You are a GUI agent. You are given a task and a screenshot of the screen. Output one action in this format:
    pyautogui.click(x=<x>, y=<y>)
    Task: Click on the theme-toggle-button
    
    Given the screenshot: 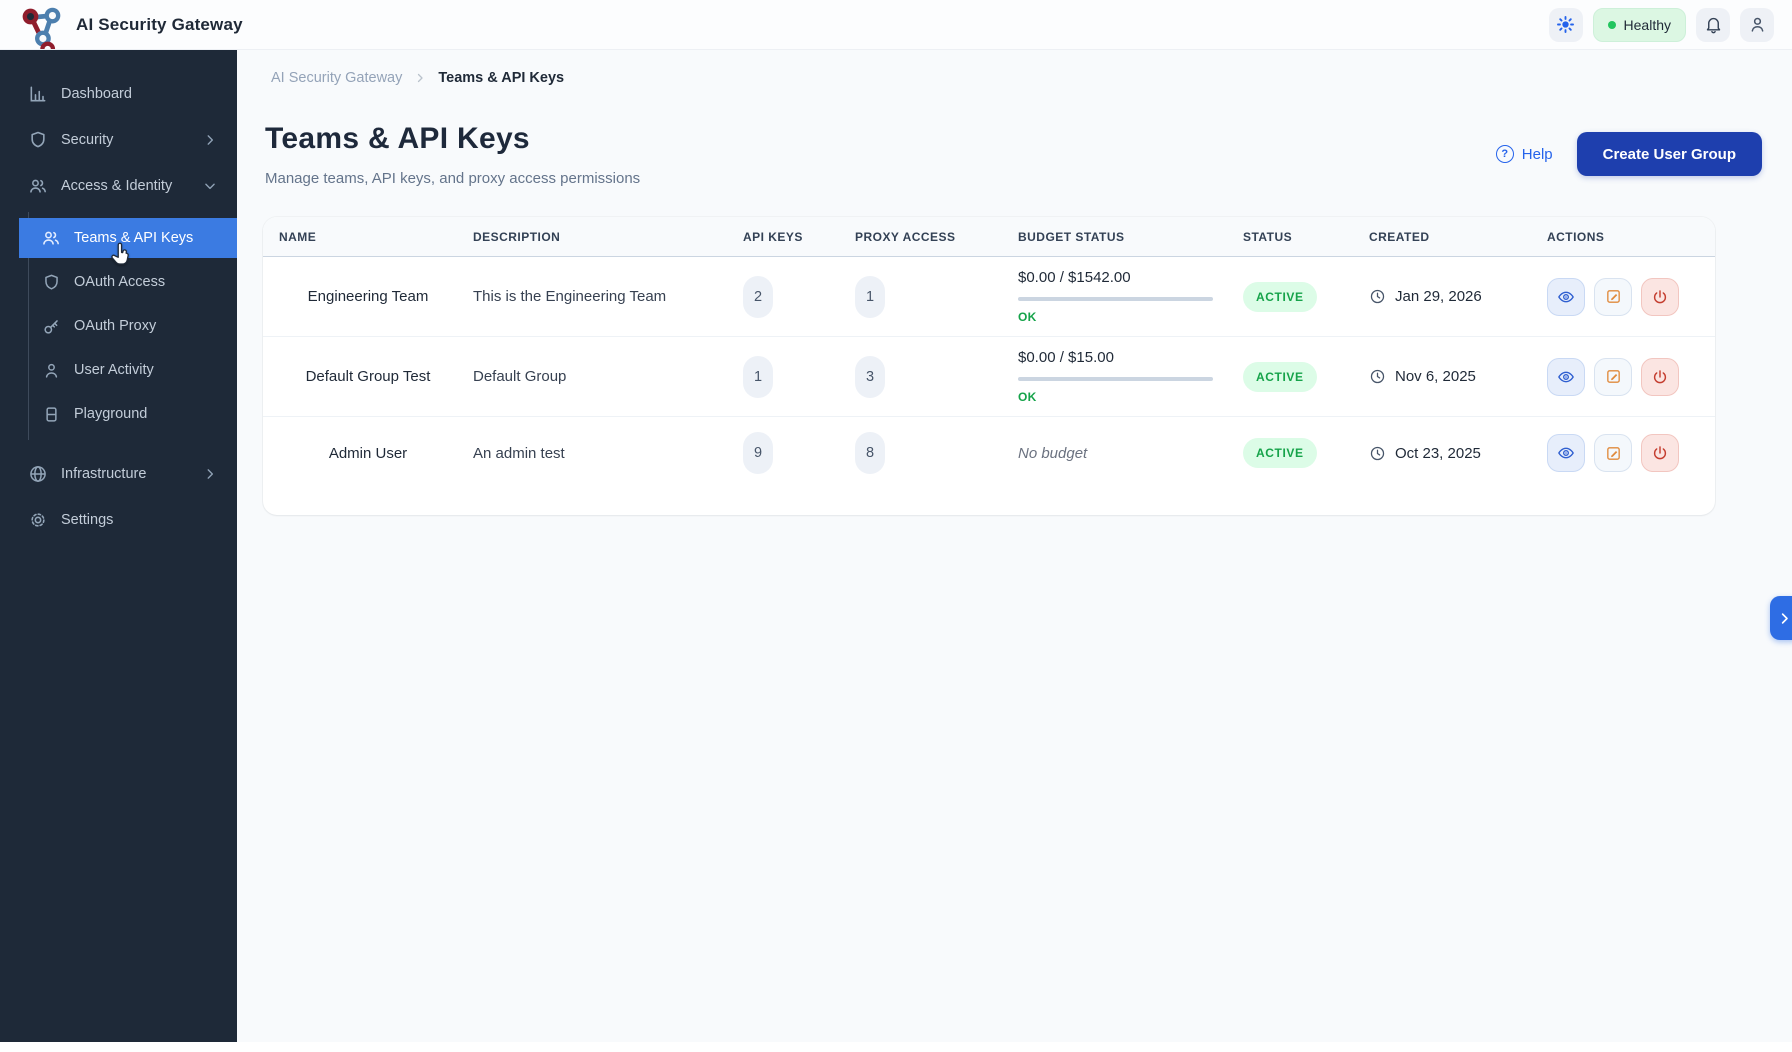 What is the action you would take?
    pyautogui.click(x=1565, y=24)
    